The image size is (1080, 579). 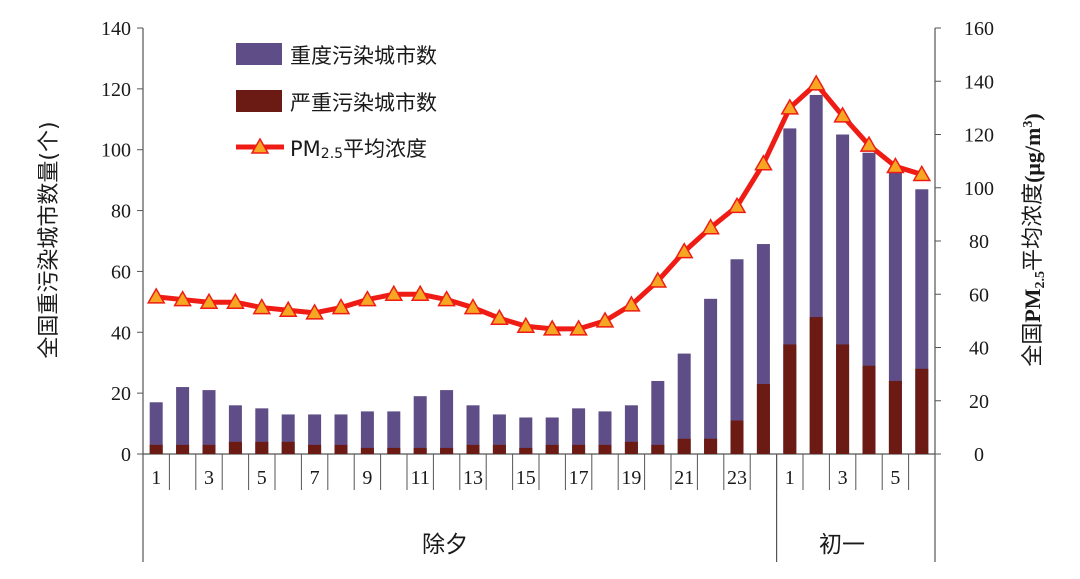 I want to click on legend-marker-pm25, so click(x=260, y=145).